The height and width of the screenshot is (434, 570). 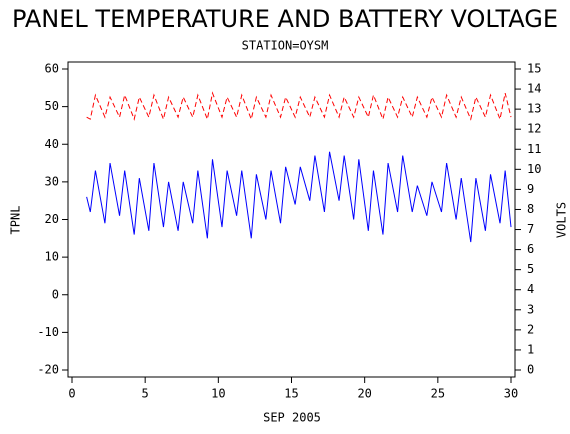 What do you see at coordinates (52, 181) in the screenshot?
I see `y-tick-label: 30` at bounding box center [52, 181].